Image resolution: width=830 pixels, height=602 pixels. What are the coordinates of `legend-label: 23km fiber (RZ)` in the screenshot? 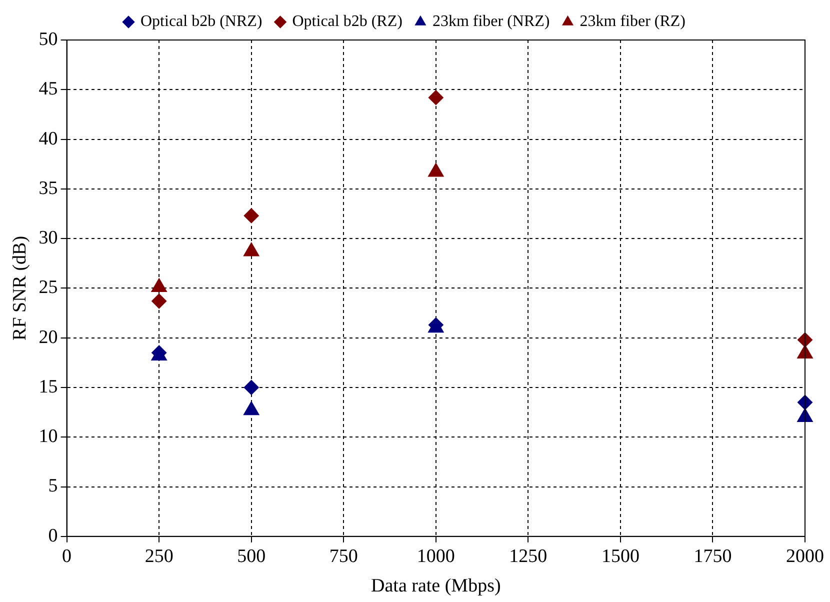 It's located at (633, 21).